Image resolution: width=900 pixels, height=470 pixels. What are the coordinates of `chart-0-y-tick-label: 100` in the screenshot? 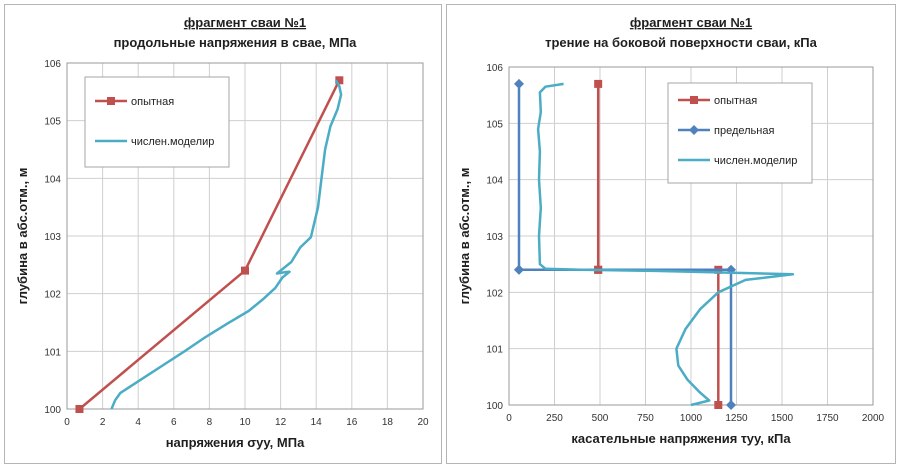 It's located at (52, 410).